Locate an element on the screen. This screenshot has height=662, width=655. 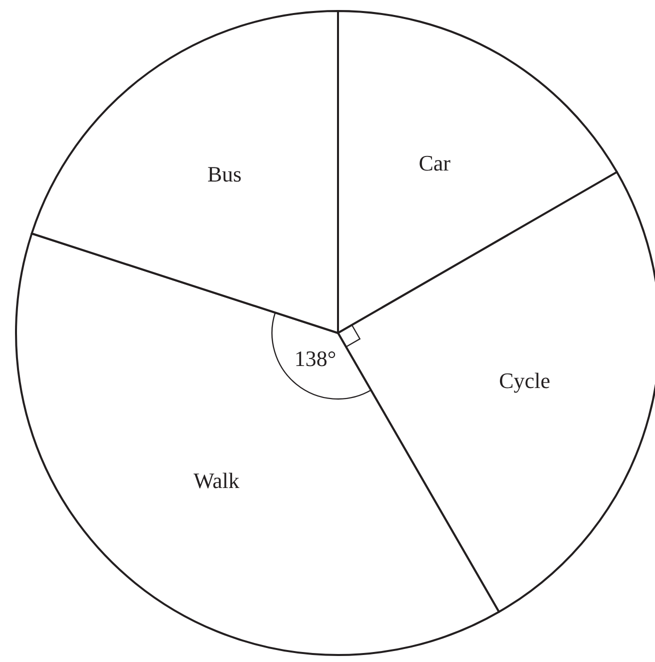
text: 138° is located at coordinates (315, 359).